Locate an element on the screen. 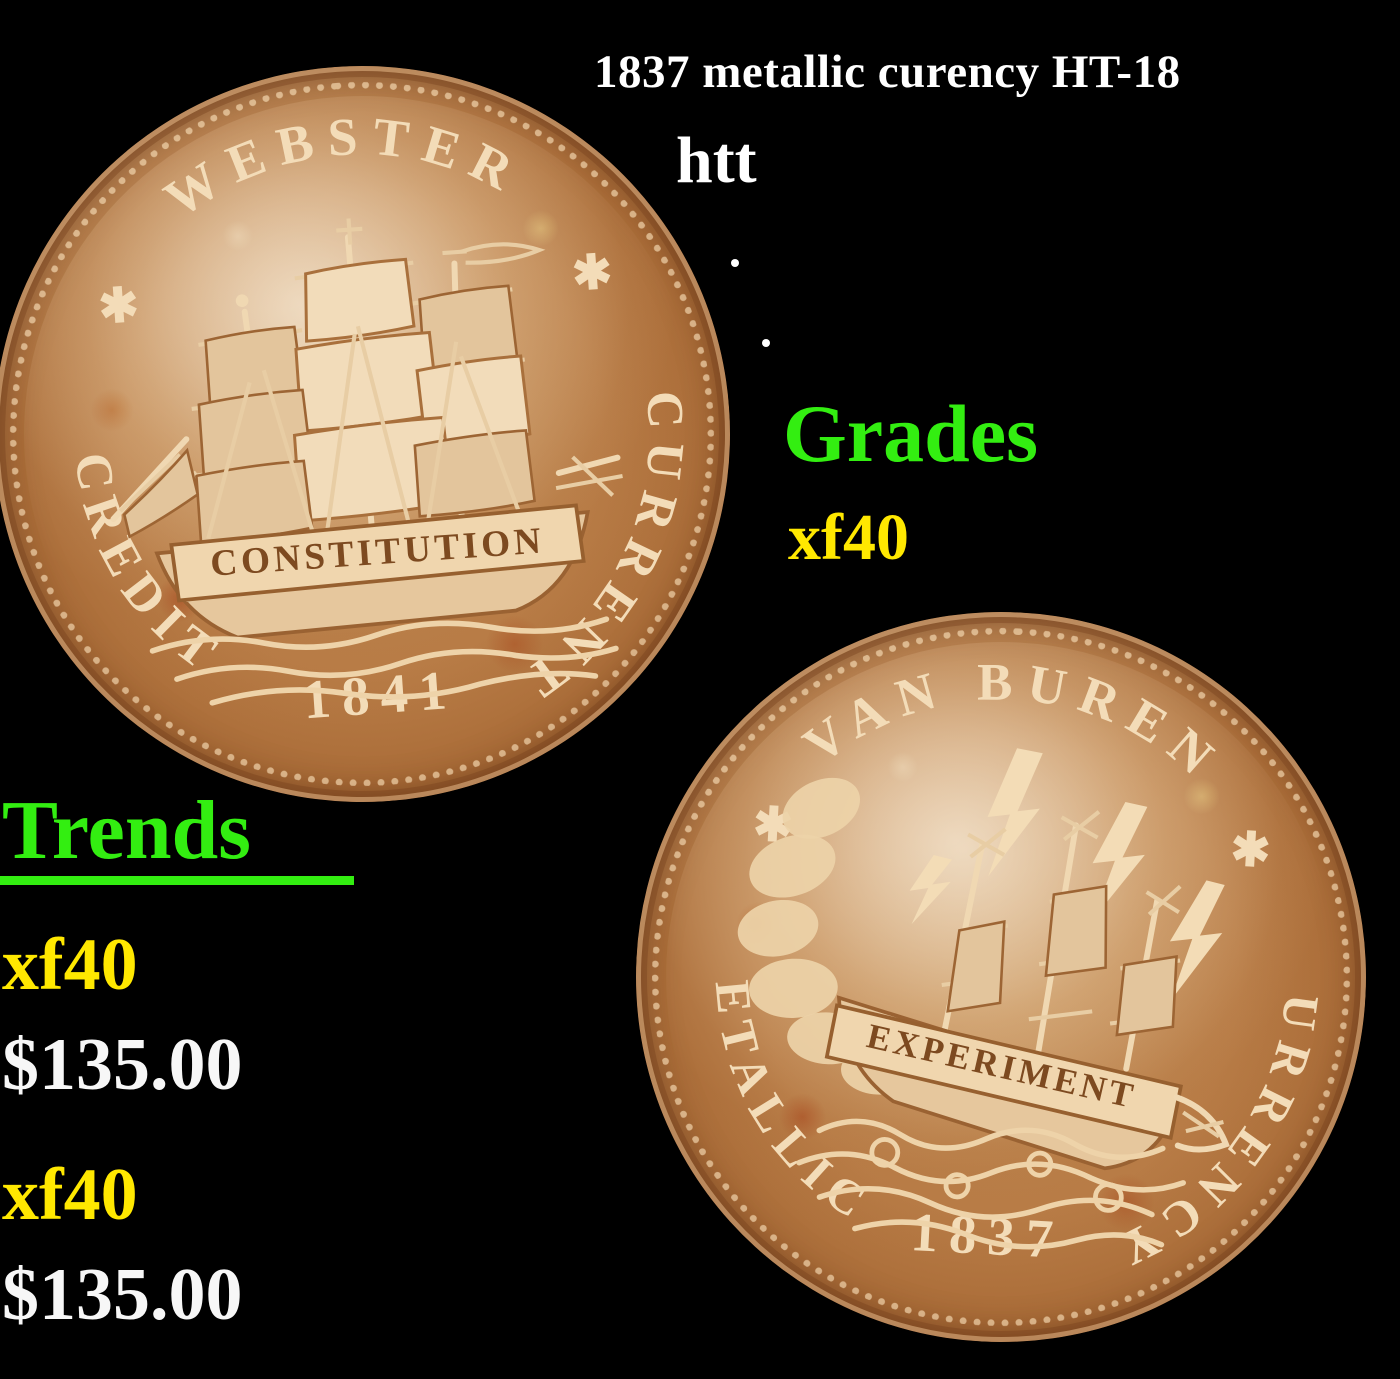 Image resolution: width=1400 pixels, height=1379 pixels. star-left-icon: ✱ is located at coordinates (125, 306).